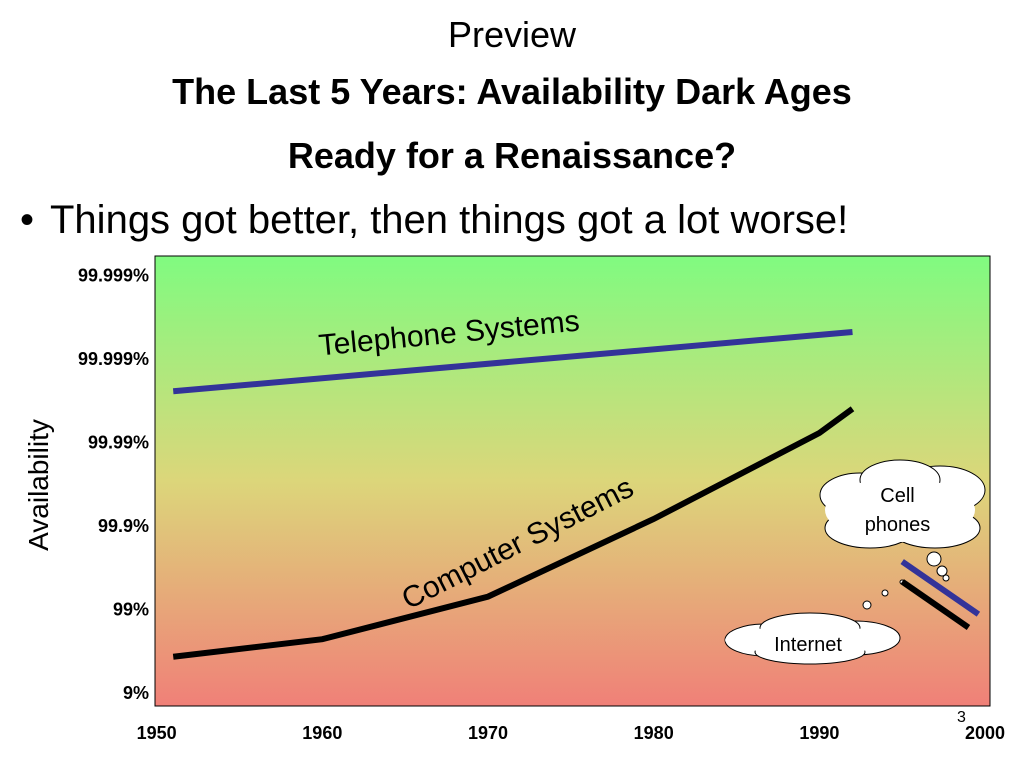 The width and height of the screenshot is (1024, 773). I want to click on y-tick-label: 9%, so click(136, 693).